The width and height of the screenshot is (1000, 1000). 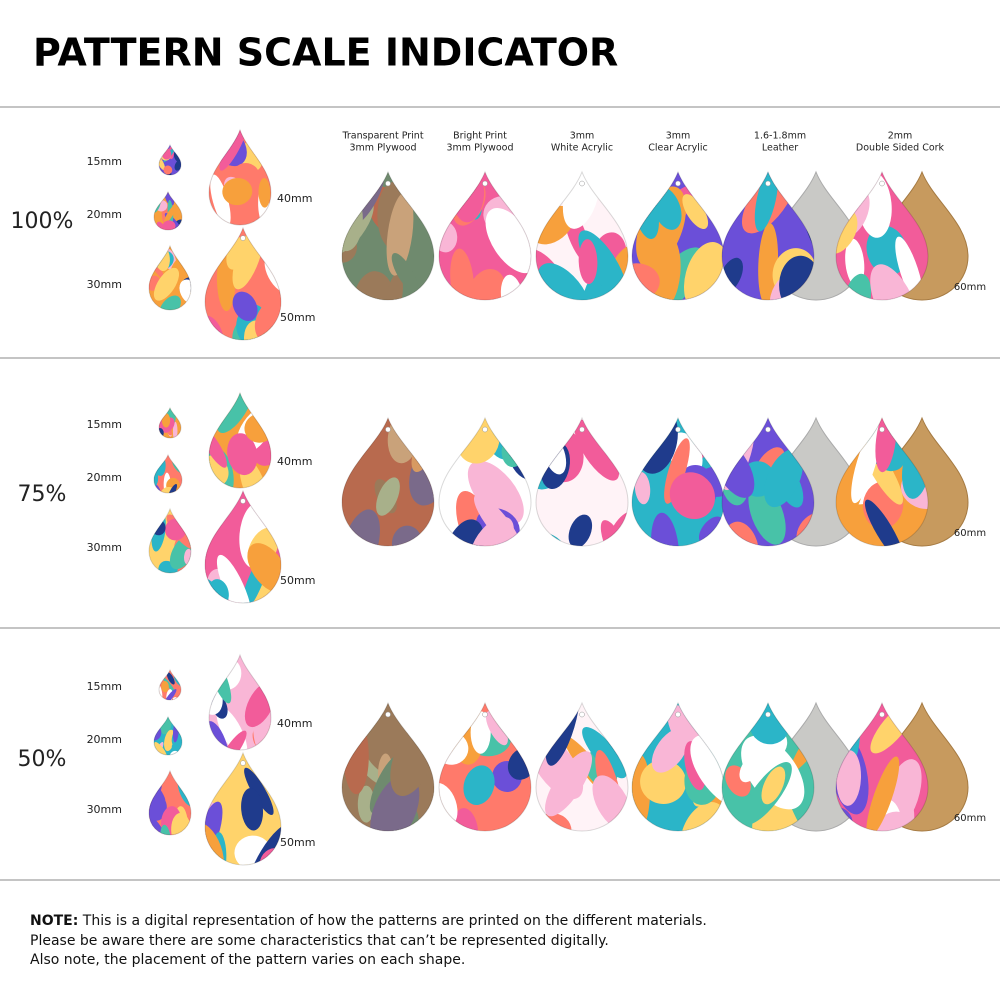 What do you see at coordinates (677, 148) in the screenshot?
I see `material-label: Clear Acrylic` at bounding box center [677, 148].